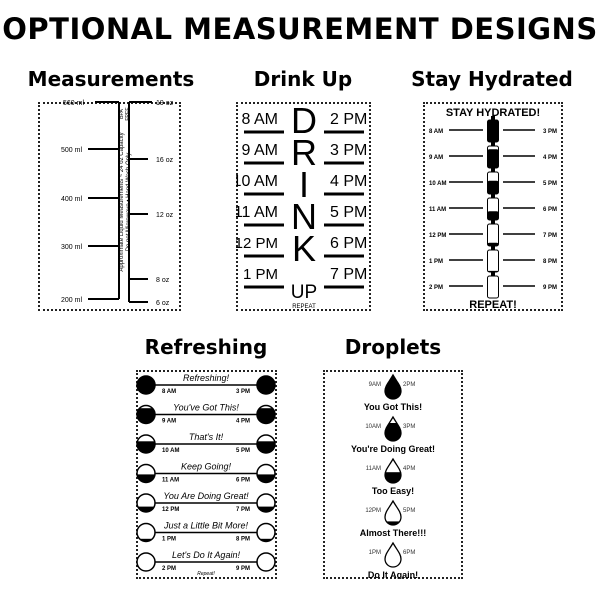 Image resolution: width=600 pixels, height=600 pixels. Describe the element at coordinates (165, 160) in the screenshot. I see `oz-label: 16 oz` at that location.